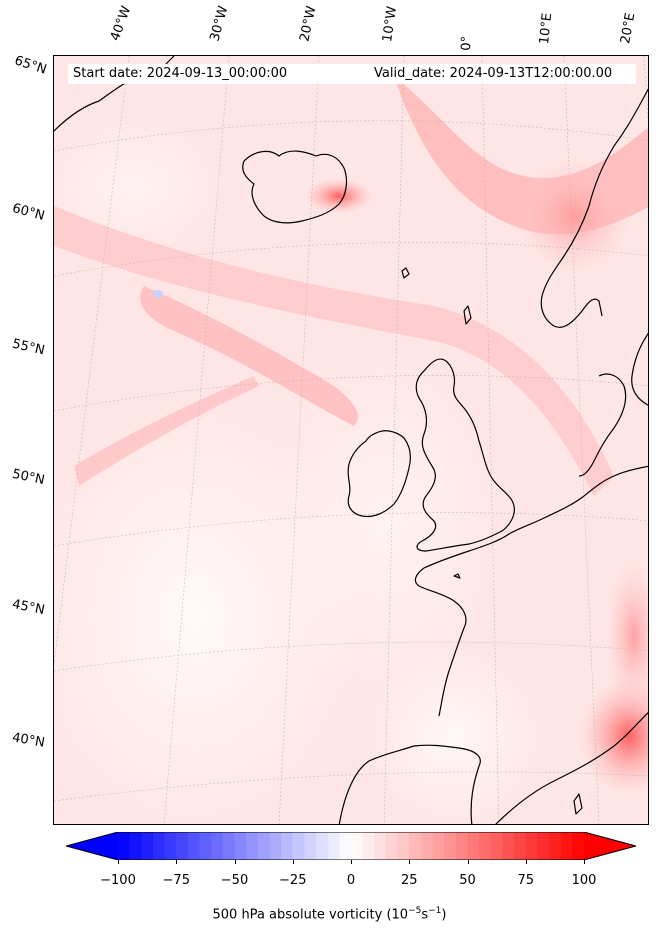  Describe the element at coordinates (310, 915) in the screenshot. I see `colorbar-label-text: 500 hPa absolute vorticity (10` at that location.